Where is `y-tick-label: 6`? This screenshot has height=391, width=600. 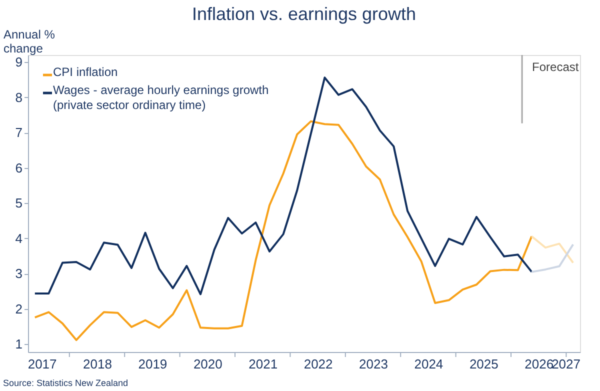
y-tick-label: 6 is located at coordinates (18, 168).